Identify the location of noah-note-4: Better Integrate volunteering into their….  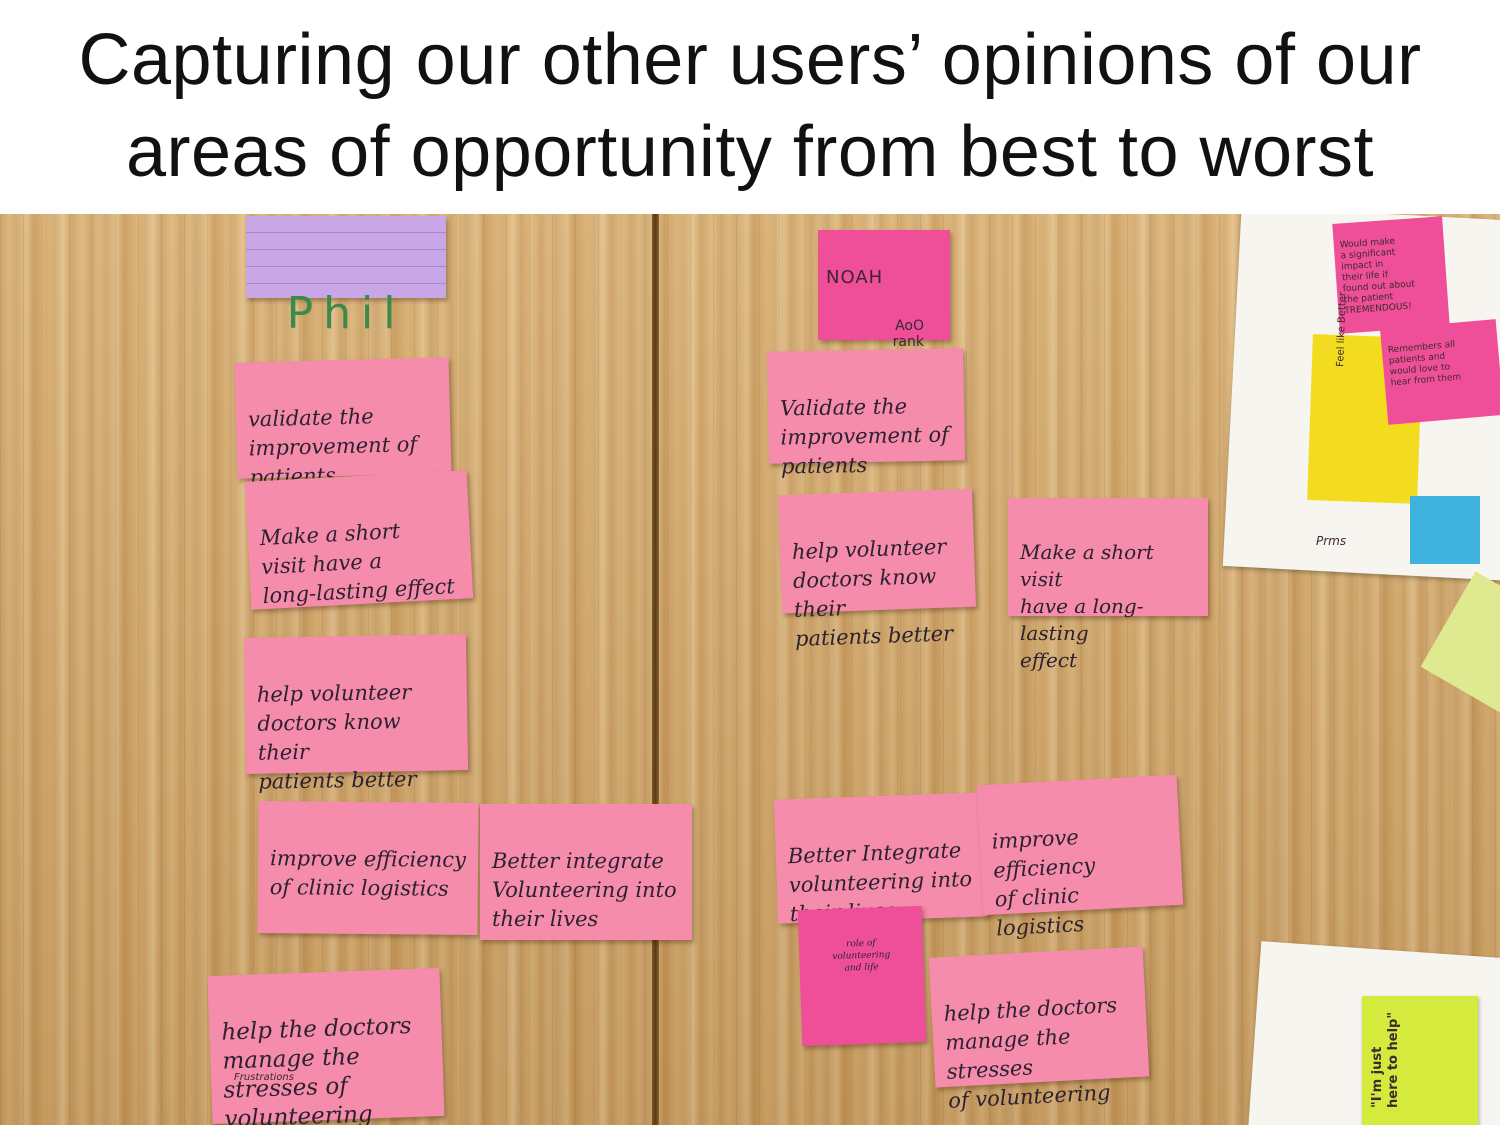
(881, 859).